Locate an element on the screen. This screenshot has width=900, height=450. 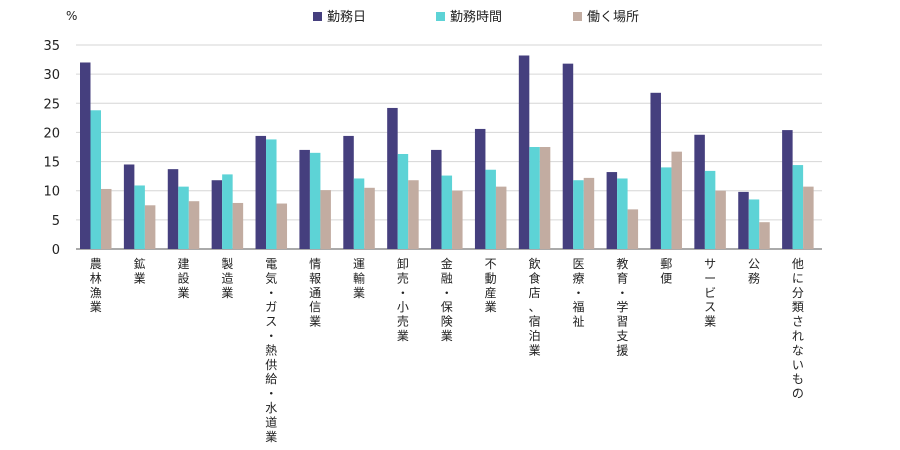
x-tick-label: 金融・保険業 is located at coordinates (447, 299).